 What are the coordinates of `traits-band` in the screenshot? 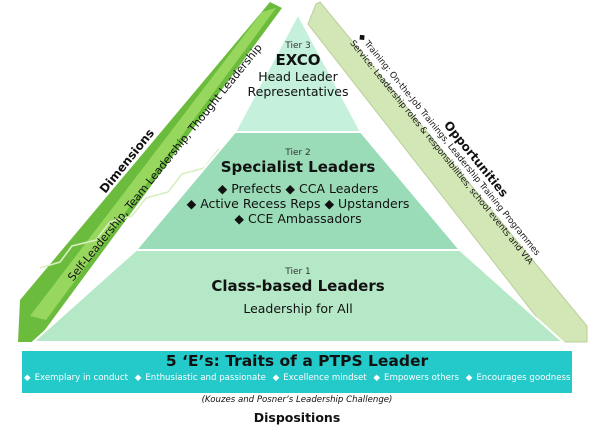 It's located at (297, 372).